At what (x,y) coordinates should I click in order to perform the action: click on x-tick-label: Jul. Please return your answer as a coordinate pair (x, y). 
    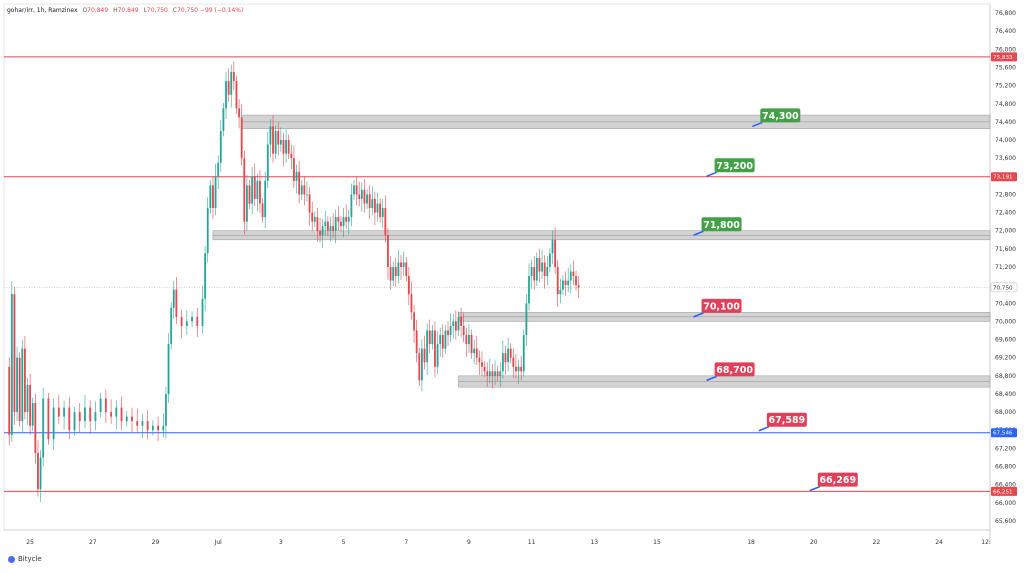
    Looking at the image, I should click on (218, 542).